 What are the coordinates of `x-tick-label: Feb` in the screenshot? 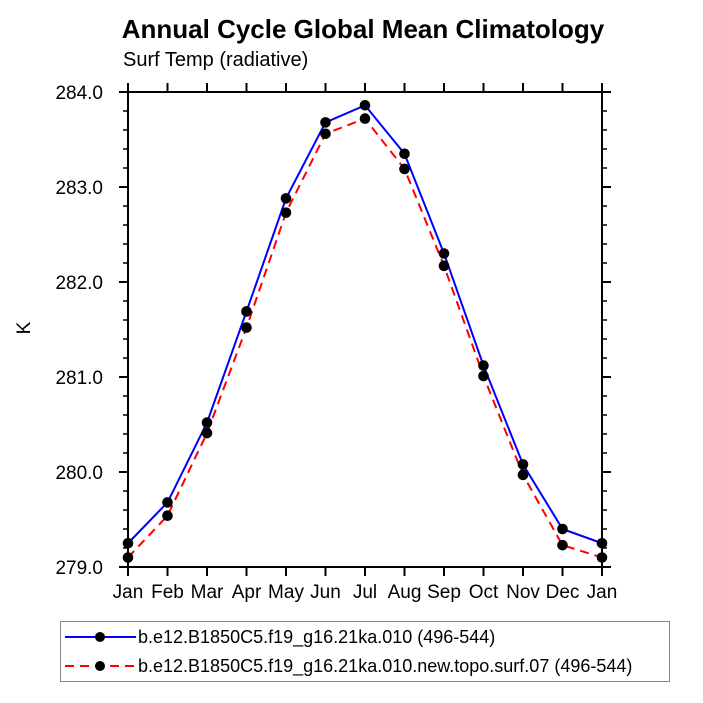 It's located at (167, 592).